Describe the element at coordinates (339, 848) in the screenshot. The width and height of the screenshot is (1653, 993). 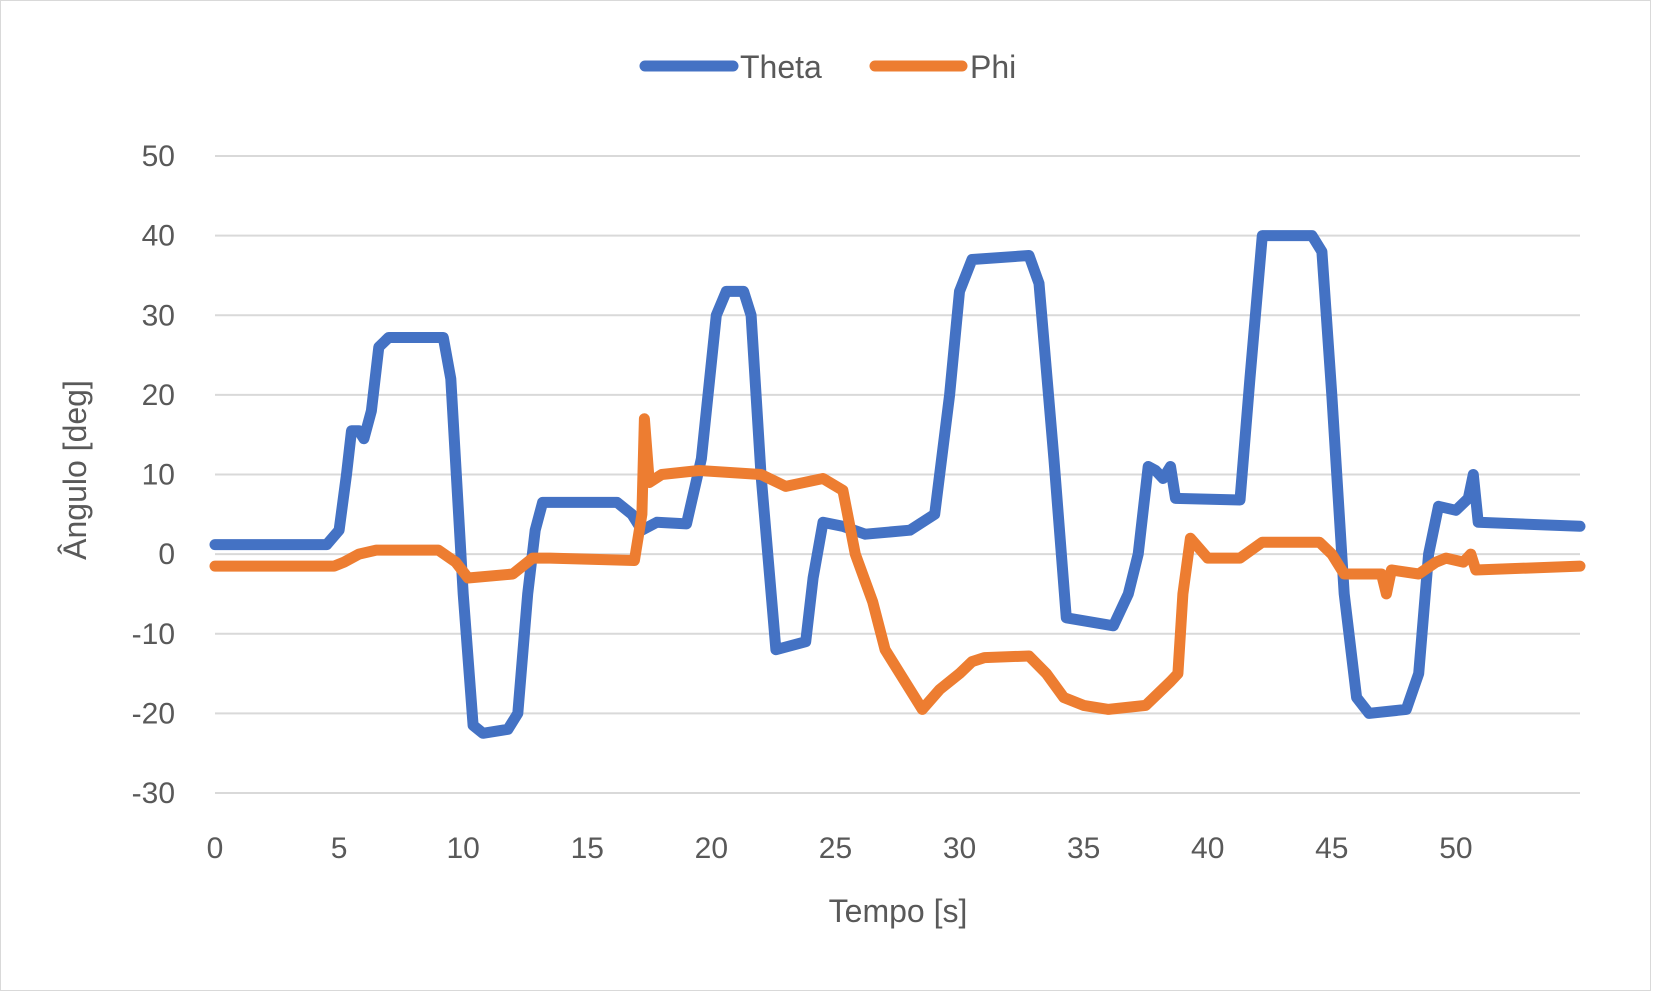
I see `x-tick-label: 5` at that location.